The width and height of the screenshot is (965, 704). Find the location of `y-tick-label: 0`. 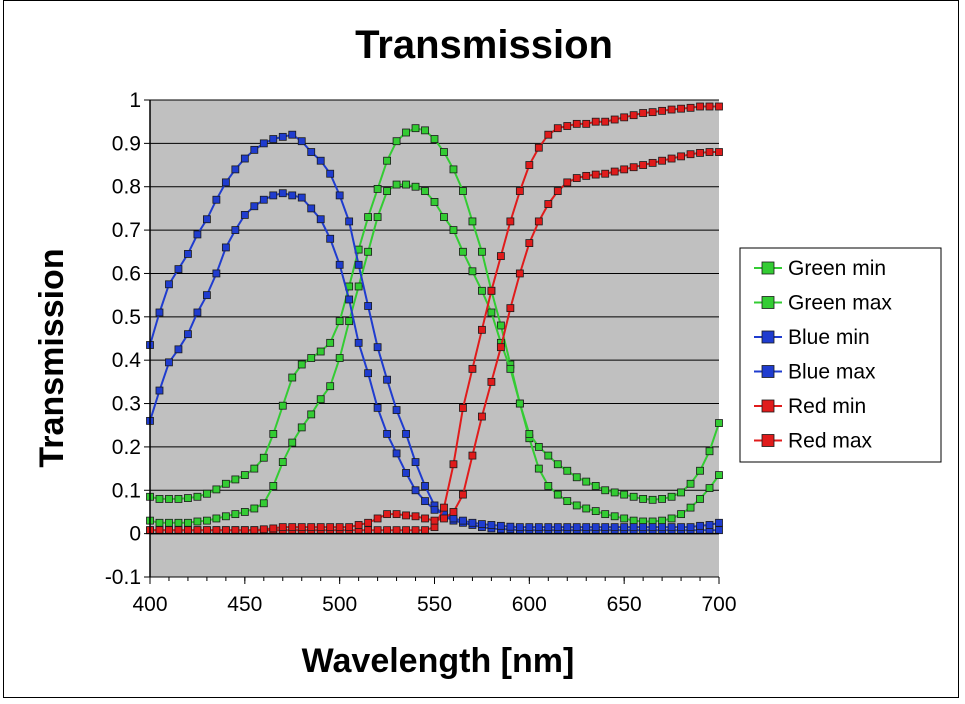

y-tick-label: 0 is located at coordinates (135, 534).